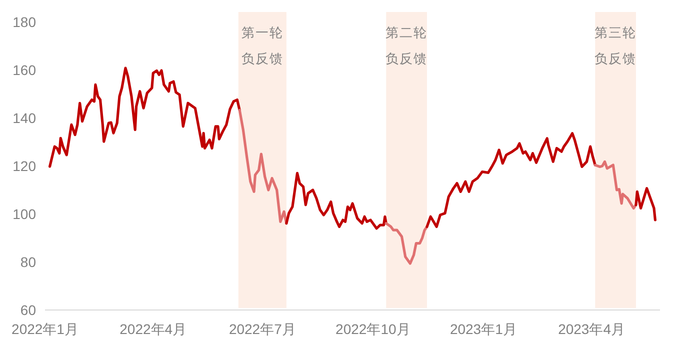 This screenshot has width=675, height=348. I want to click on y-tick-label: 100, so click(24, 214).